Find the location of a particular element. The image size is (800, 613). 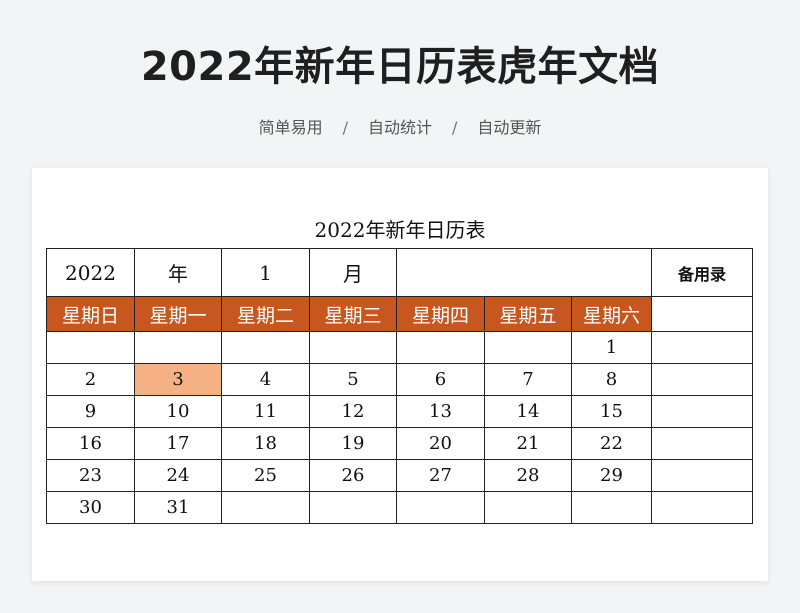

day-cell: 16 is located at coordinates (90, 443).